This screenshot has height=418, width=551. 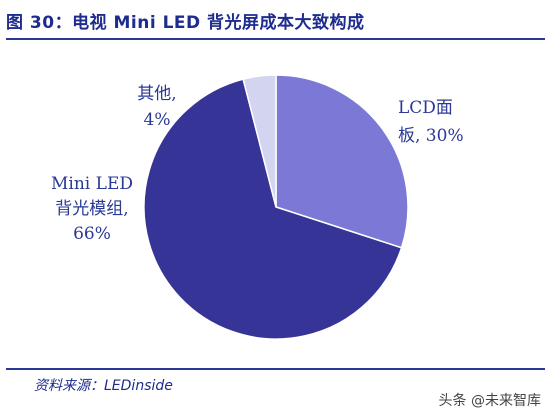 I want to click on slice-label-line: 背光模组,, so click(x=91, y=209).